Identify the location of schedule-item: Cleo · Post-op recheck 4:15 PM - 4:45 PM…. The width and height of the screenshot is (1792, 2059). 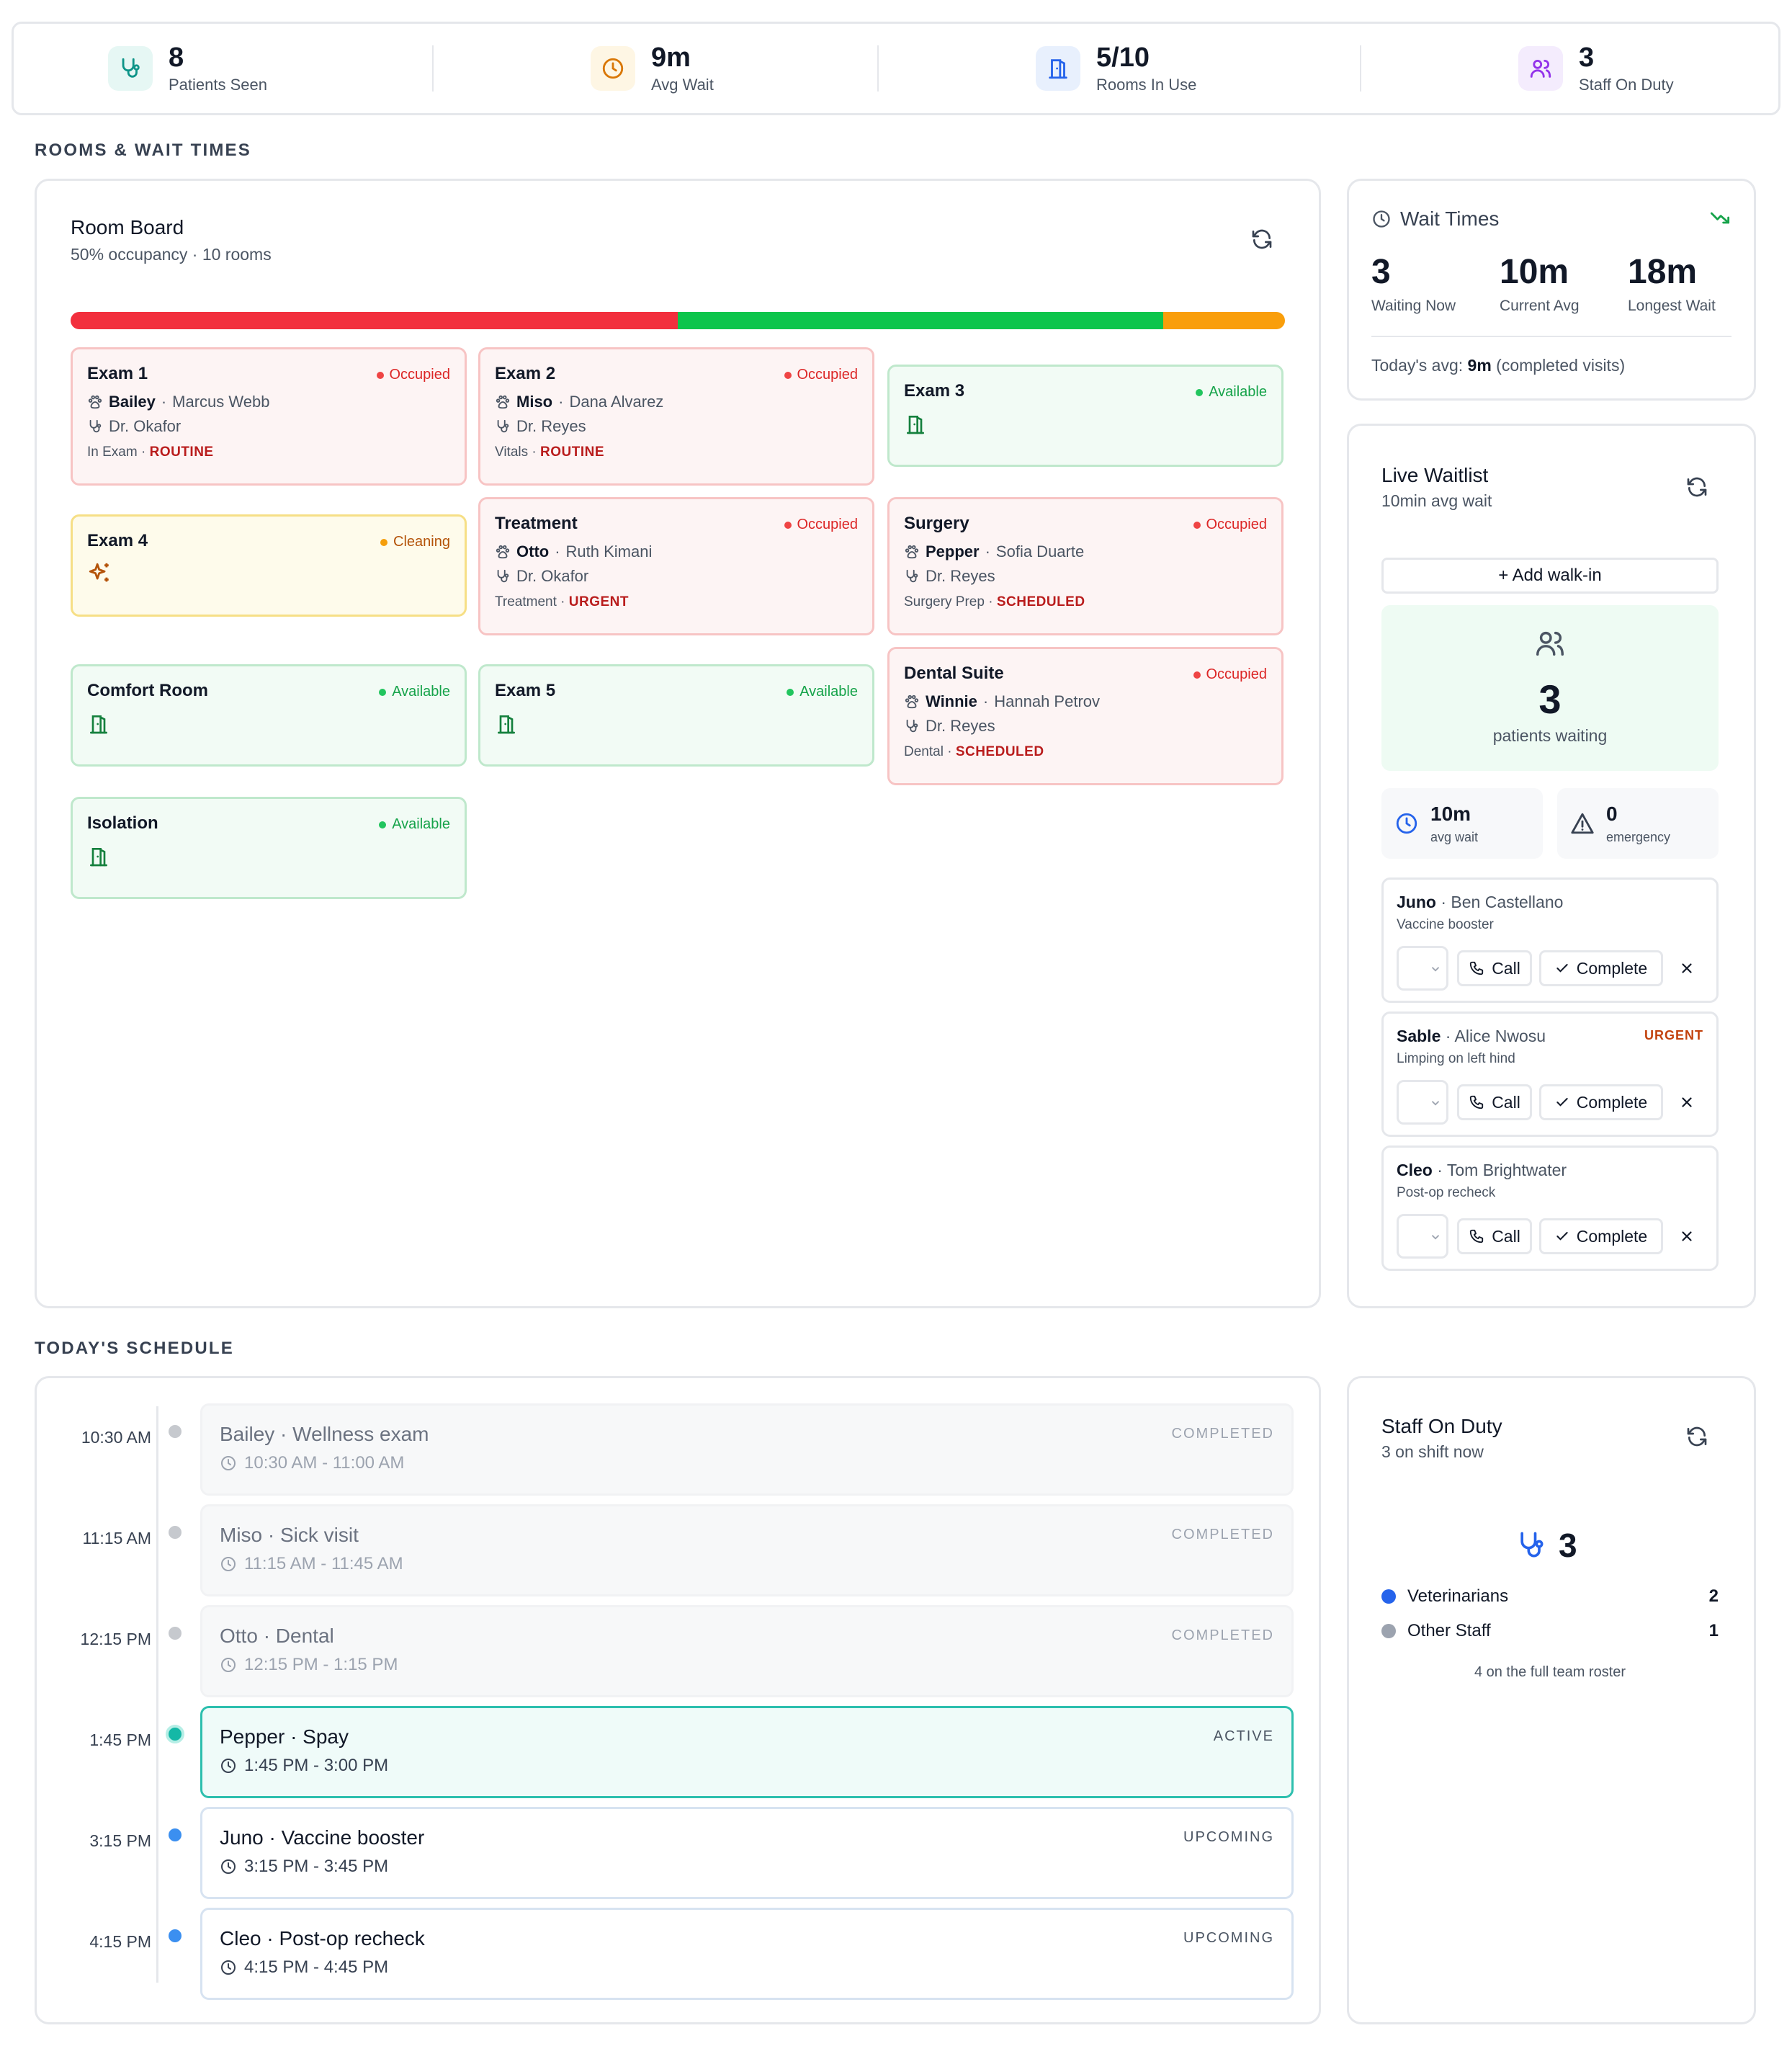
(747, 1954).